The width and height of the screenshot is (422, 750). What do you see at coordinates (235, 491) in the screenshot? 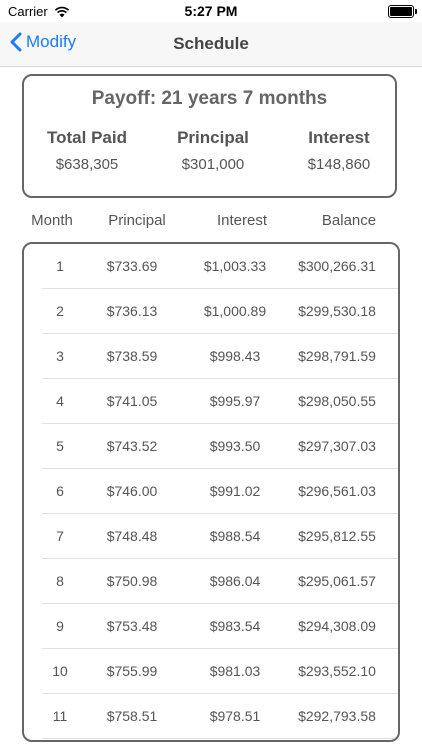
I see `interest-cell: $991.02` at bounding box center [235, 491].